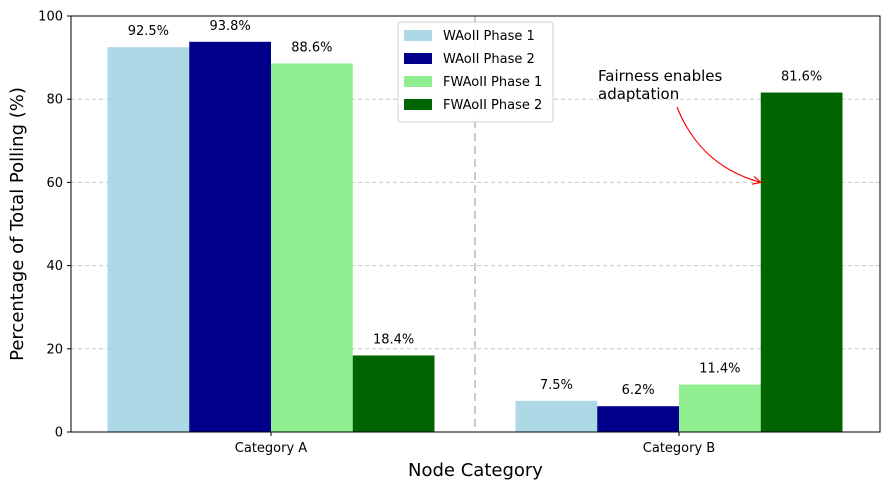 The height and width of the screenshot is (490, 889). Describe the element at coordinates (492, 82) in the screenshot. I see `legend-label: FWAoII Phase 1` at that location.